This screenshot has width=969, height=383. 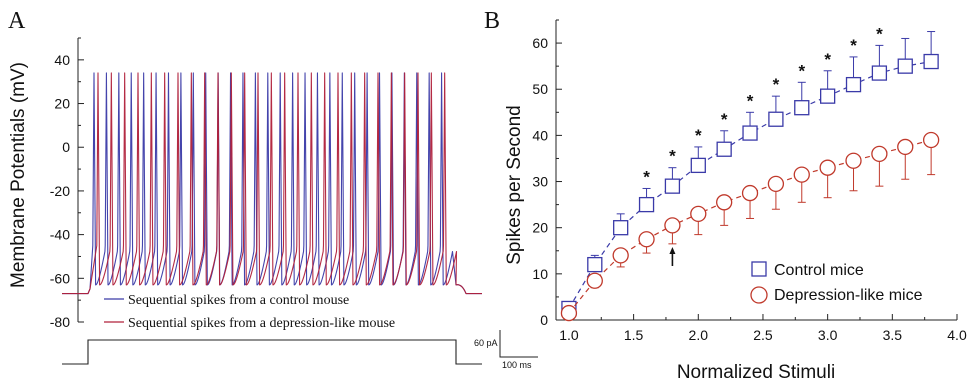 I want to click on panel-b-x-axis-title: Normalized Stimuli, so click(x=756, y=372).